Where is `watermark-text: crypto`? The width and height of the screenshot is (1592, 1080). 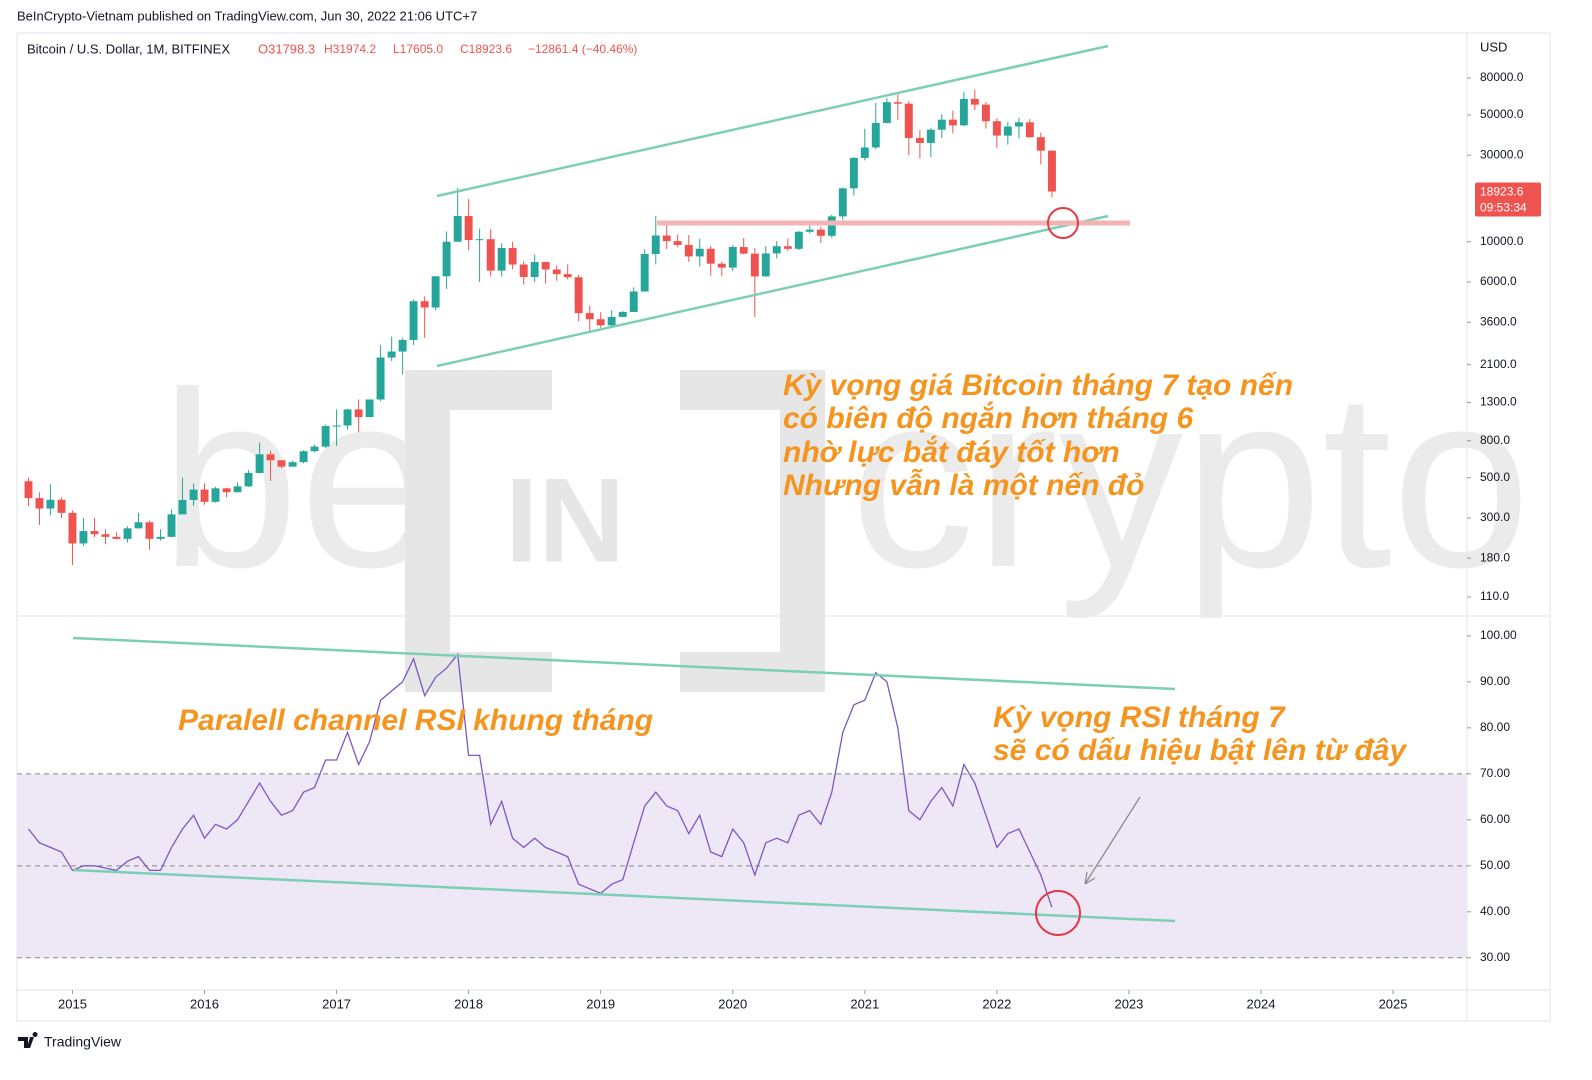 watermark-text: crypto is located at coordinates (1190, 479).